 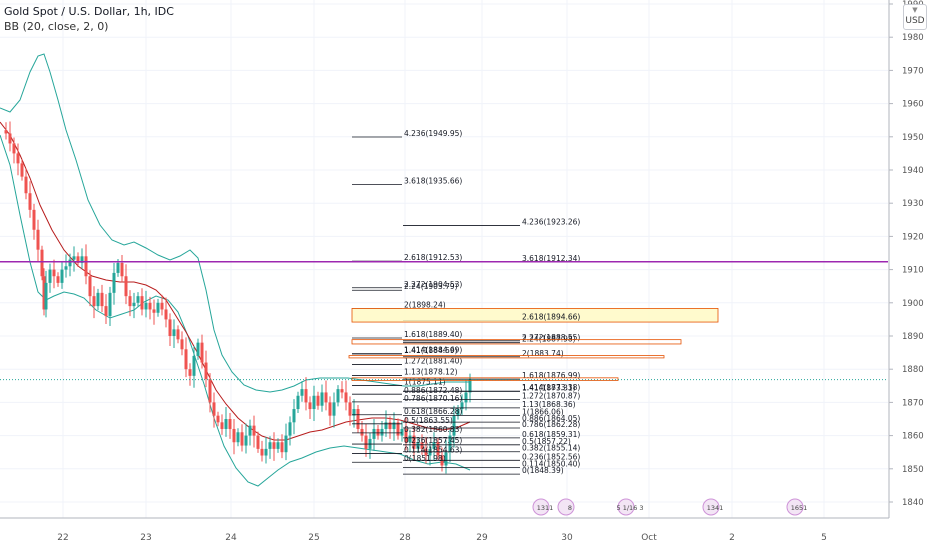 What do you see at coordinates (543, 470) in the screenshot?
I see `fib-level-label: 0(1848.39)` at bounding box center [543, 470].